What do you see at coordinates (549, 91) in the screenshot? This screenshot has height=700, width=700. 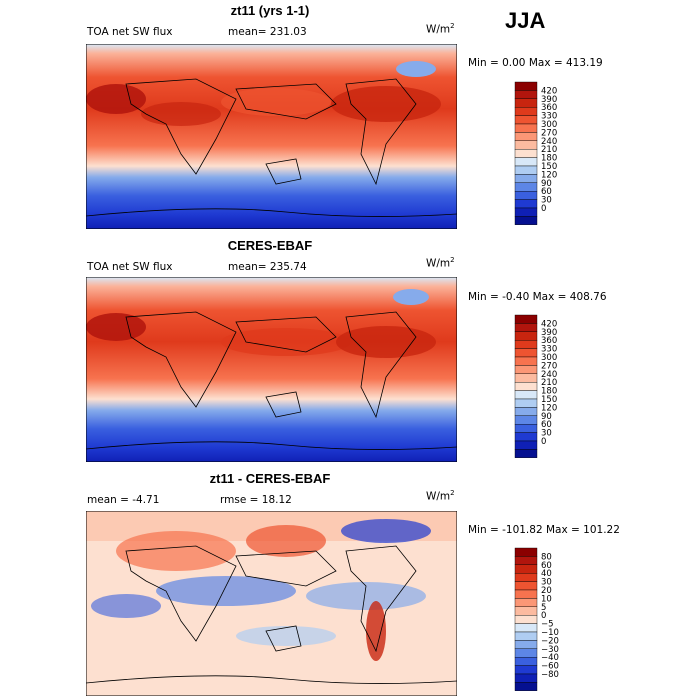 I see `panel1-colorbar-tick-label: 420` at bounding box center [549, 91].